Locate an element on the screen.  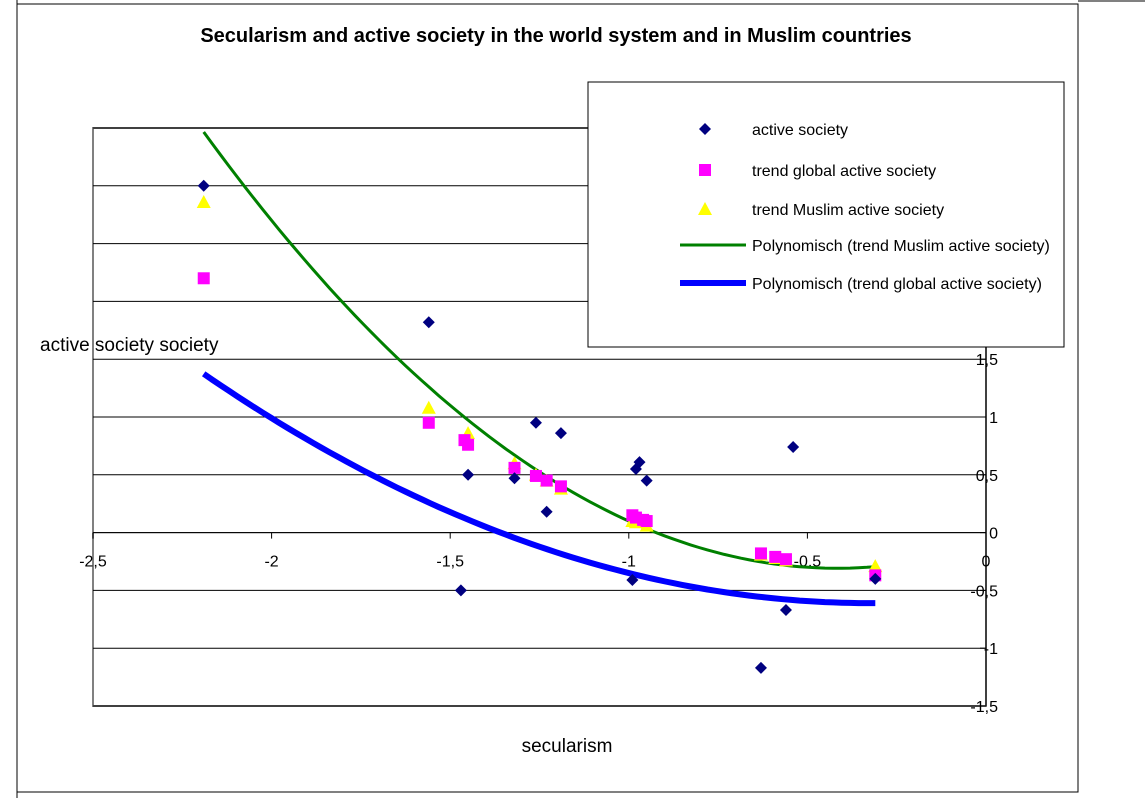
y-tick-label-0: -1,5 is located at coordinates (984, 707).